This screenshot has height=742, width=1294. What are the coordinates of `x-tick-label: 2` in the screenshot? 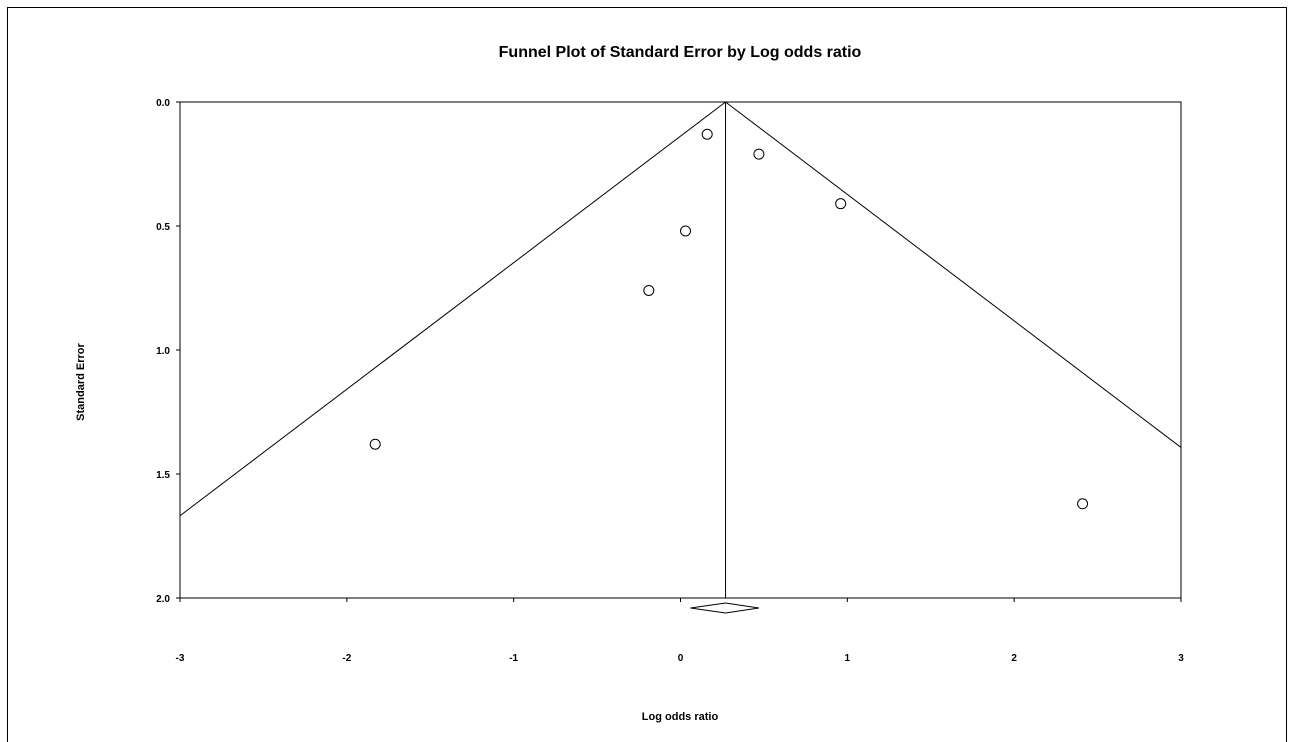 It's located at (1014, 658).